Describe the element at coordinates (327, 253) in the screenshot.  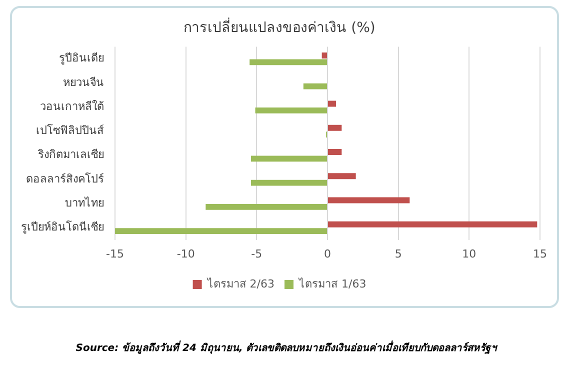
I see `x-tick-label: 0` at that location.